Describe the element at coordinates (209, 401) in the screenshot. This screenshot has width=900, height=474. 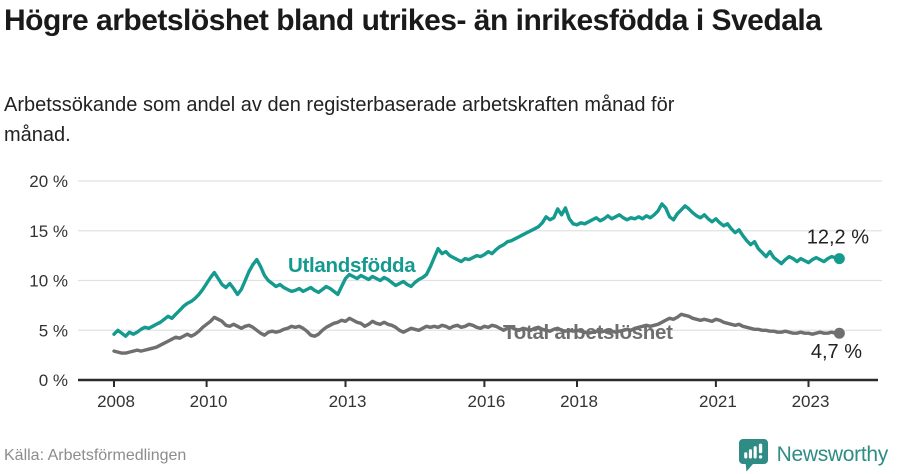
I see `x-tick-label: 2010` at that location.